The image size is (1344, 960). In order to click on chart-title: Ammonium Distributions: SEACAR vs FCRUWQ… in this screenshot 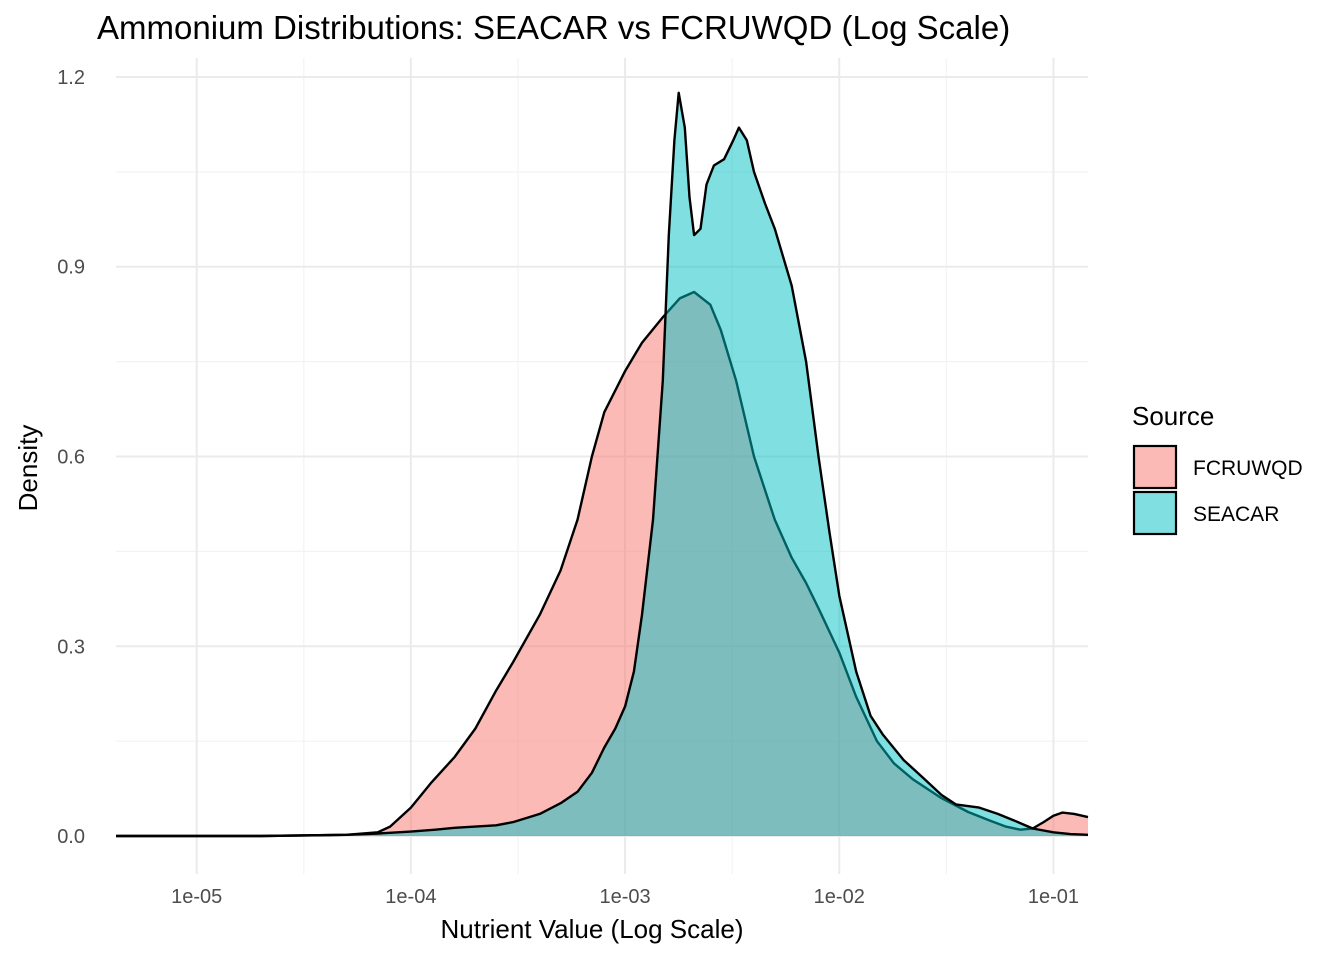, I will do `click(553, 27)`.